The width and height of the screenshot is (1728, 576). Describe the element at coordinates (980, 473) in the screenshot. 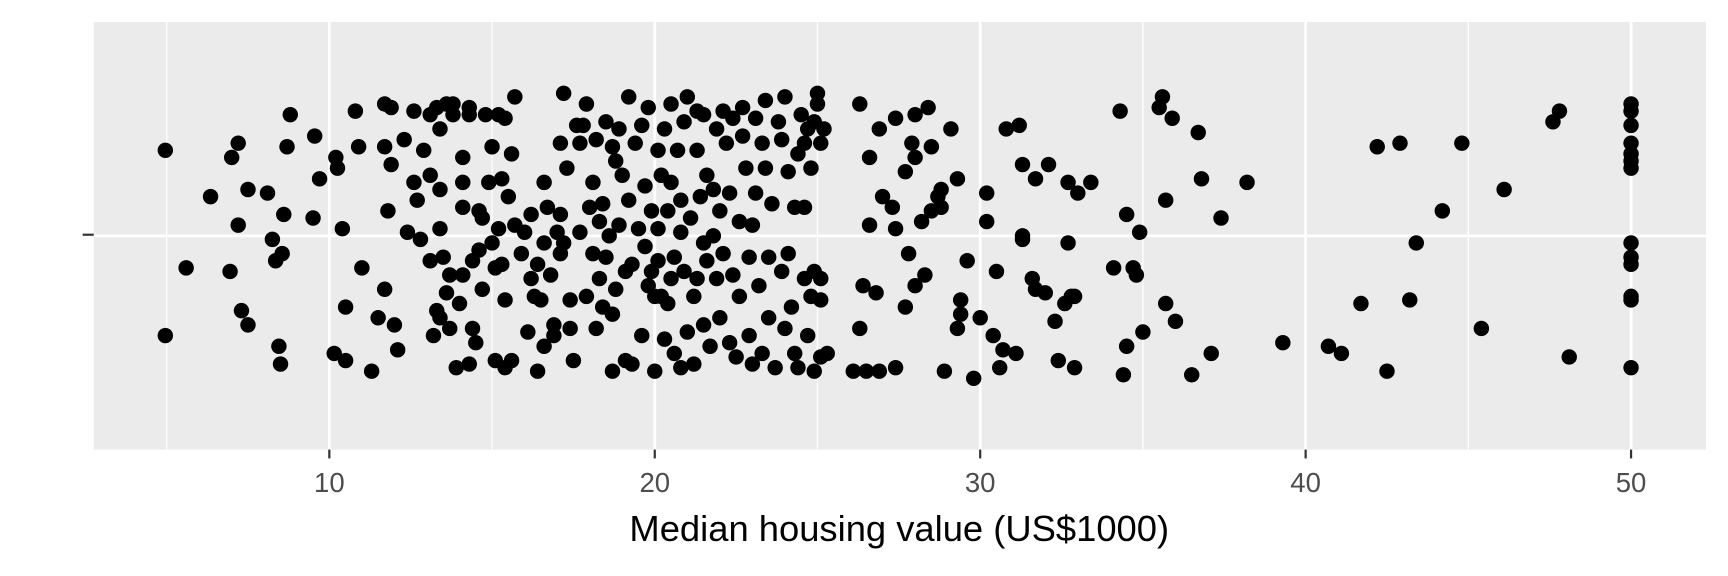

I see `x-axis: 10 20 30 40 50` at that location.